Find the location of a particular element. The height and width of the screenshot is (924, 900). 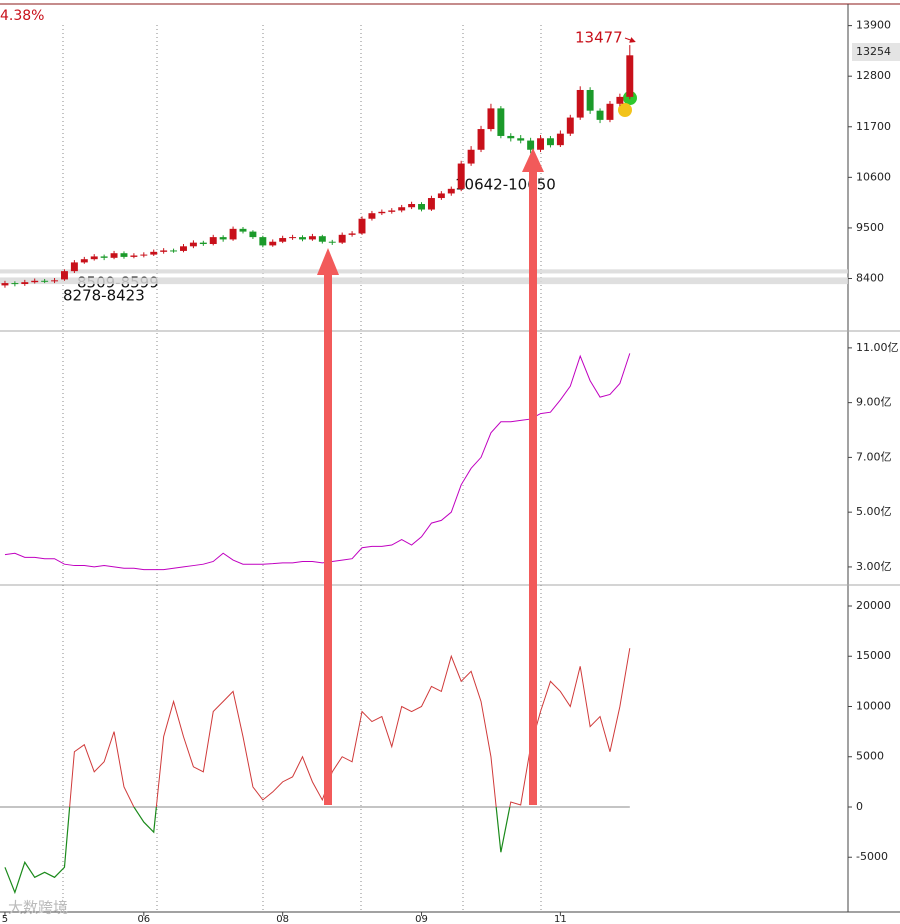

high-pointer is located at coordinates (630, 40).